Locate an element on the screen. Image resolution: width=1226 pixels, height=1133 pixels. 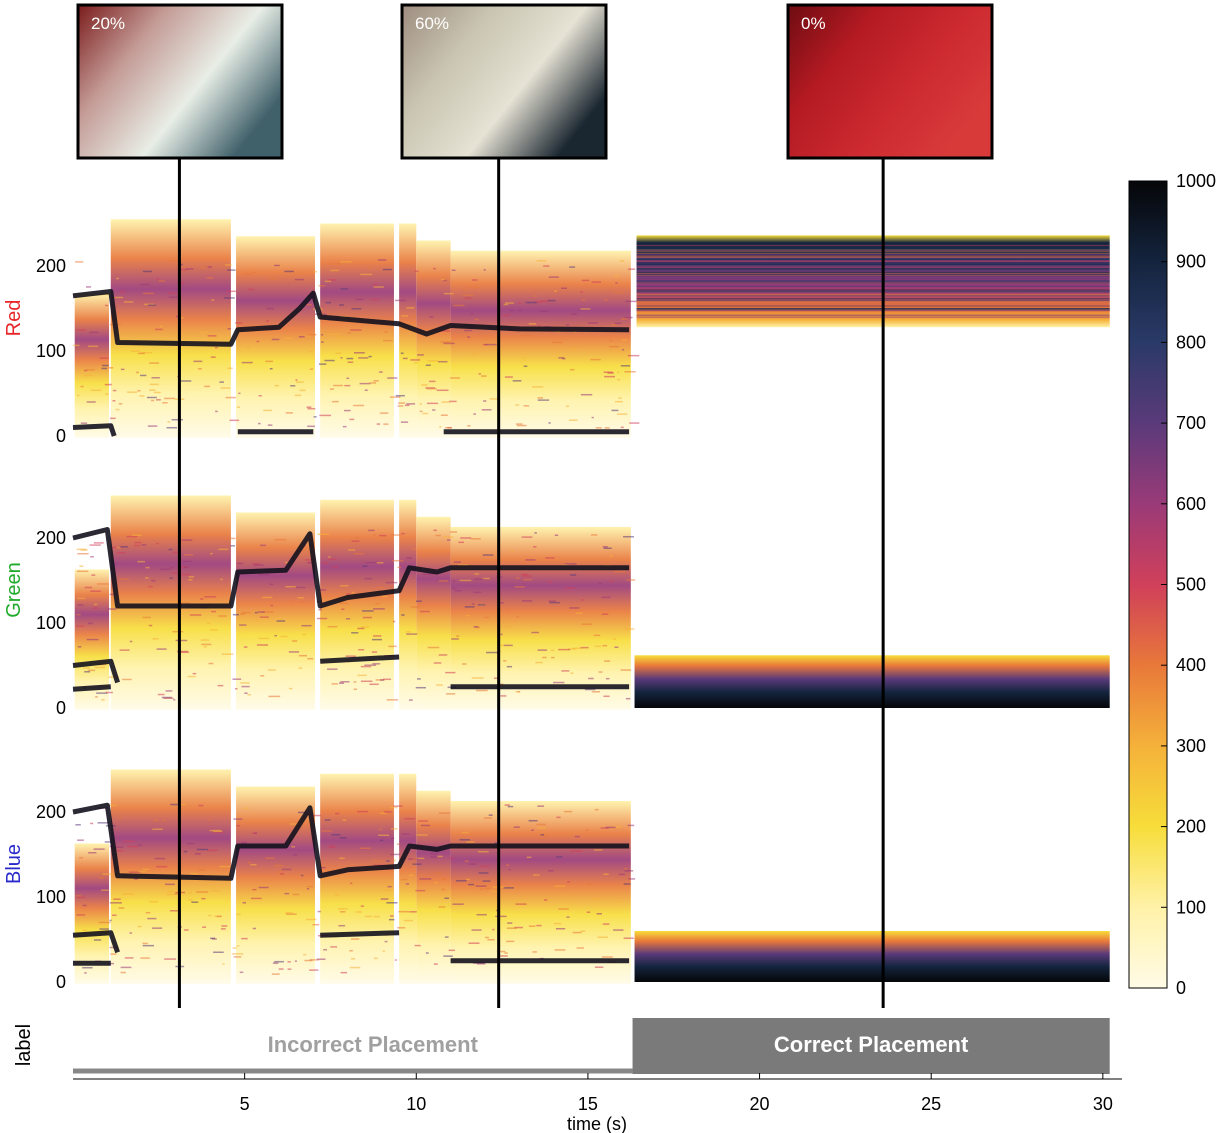
colorbar-tick-label: 300 is located at coordinates (1191, 746).